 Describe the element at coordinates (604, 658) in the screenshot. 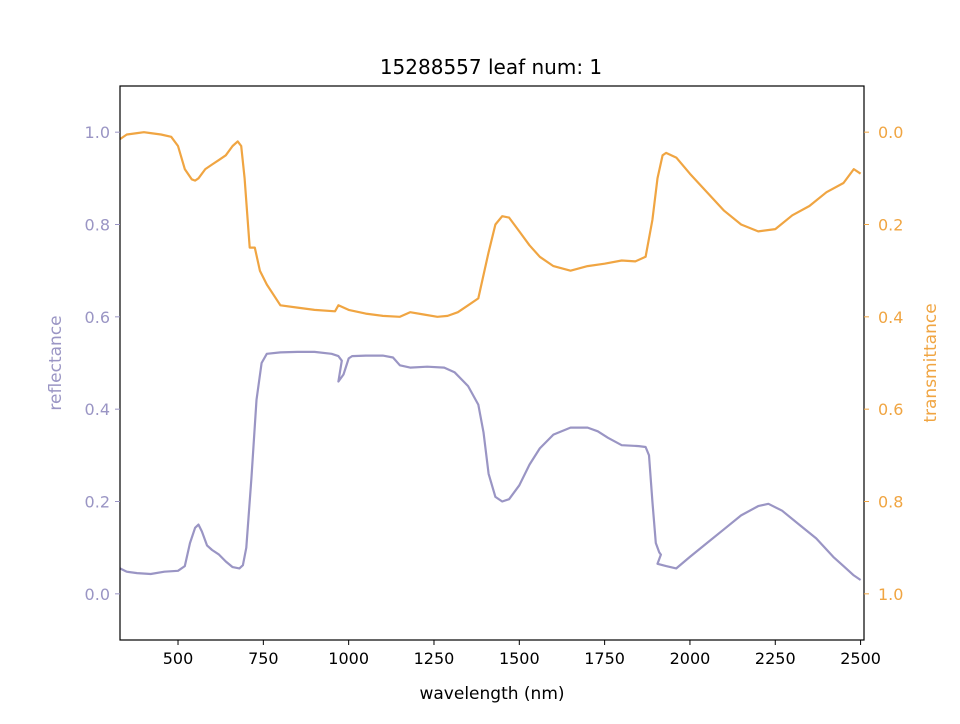

I see `x-tick-label: 1750` at that location.